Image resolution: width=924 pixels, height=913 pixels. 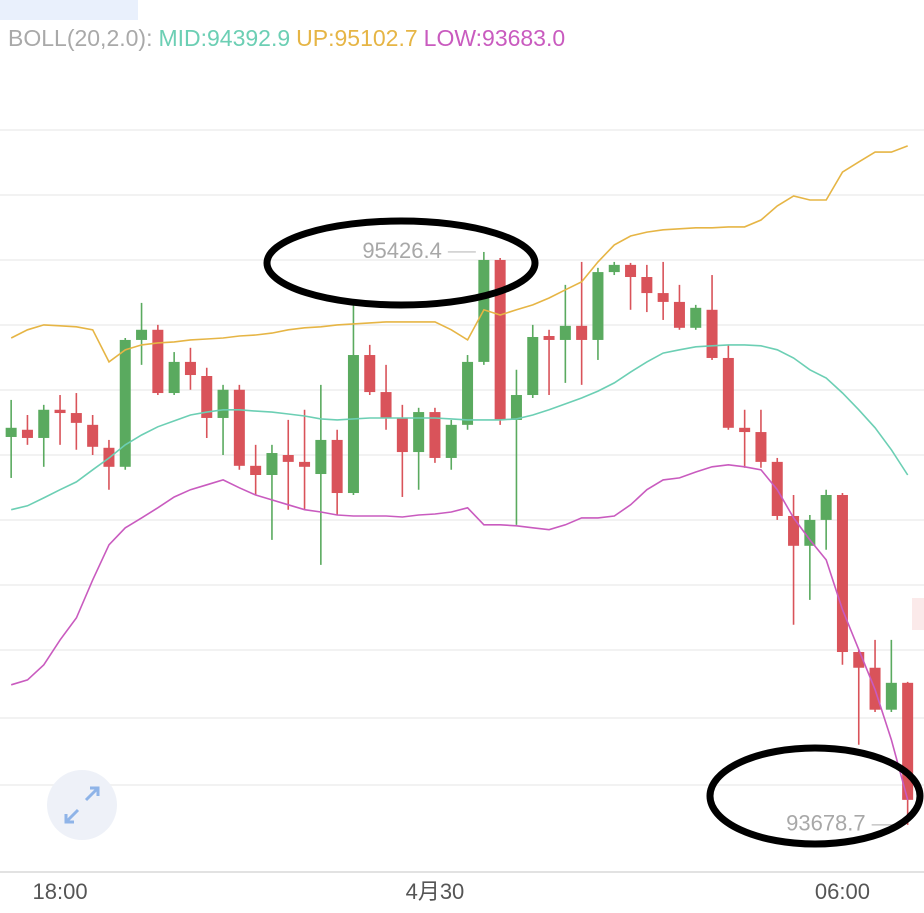 I want to click on expand-button, so click(x=82, y=805).